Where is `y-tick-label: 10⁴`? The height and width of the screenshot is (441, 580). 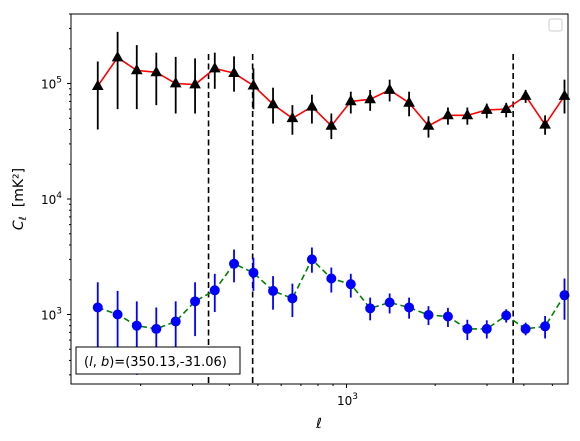
y-tick-label: 10⁴ is located at coordinates (51, 199).